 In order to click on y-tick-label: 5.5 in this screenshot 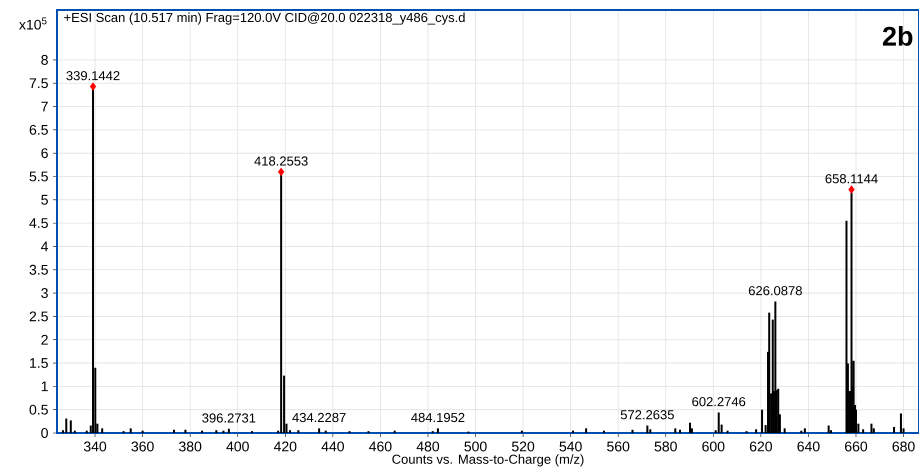, I will do `click(39, 177)`.